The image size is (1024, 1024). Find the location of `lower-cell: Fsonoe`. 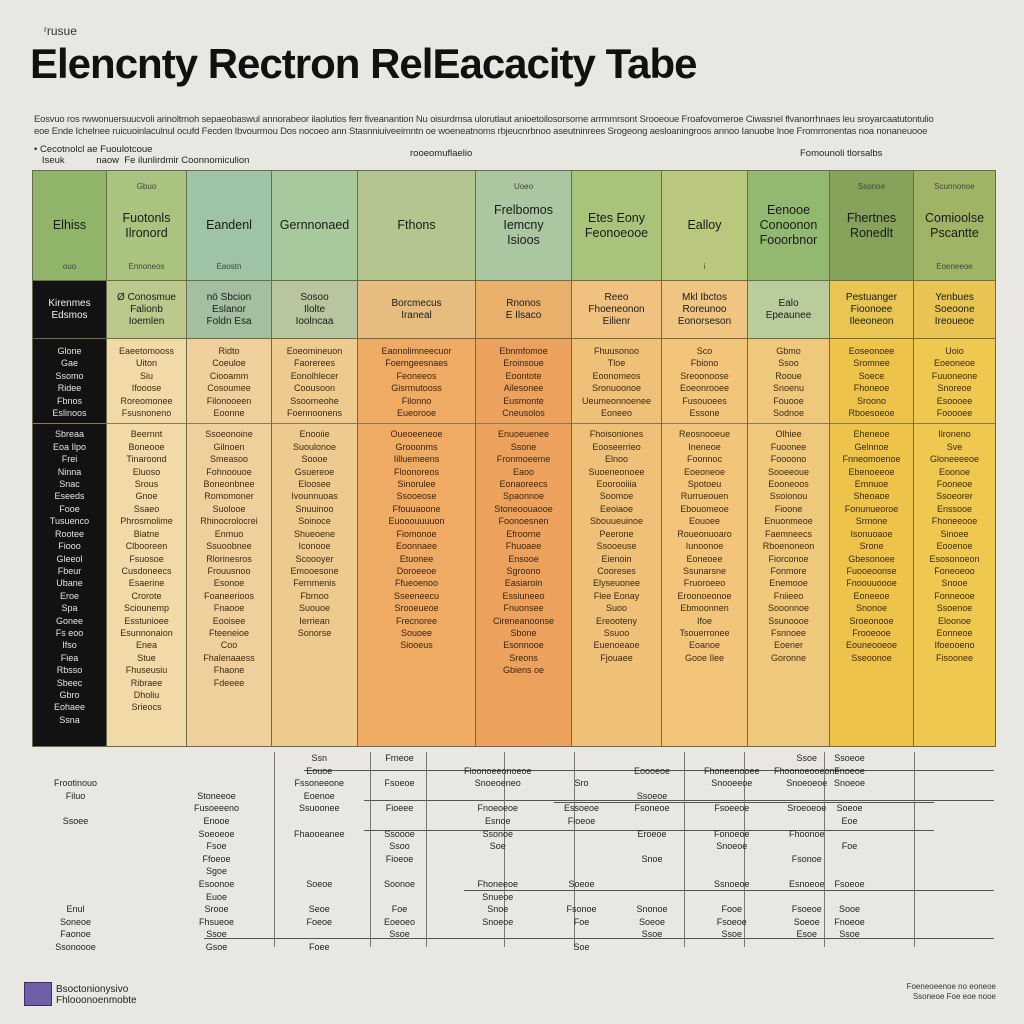

lower-cell: Fsonoe is located at coordinates (806, 858).